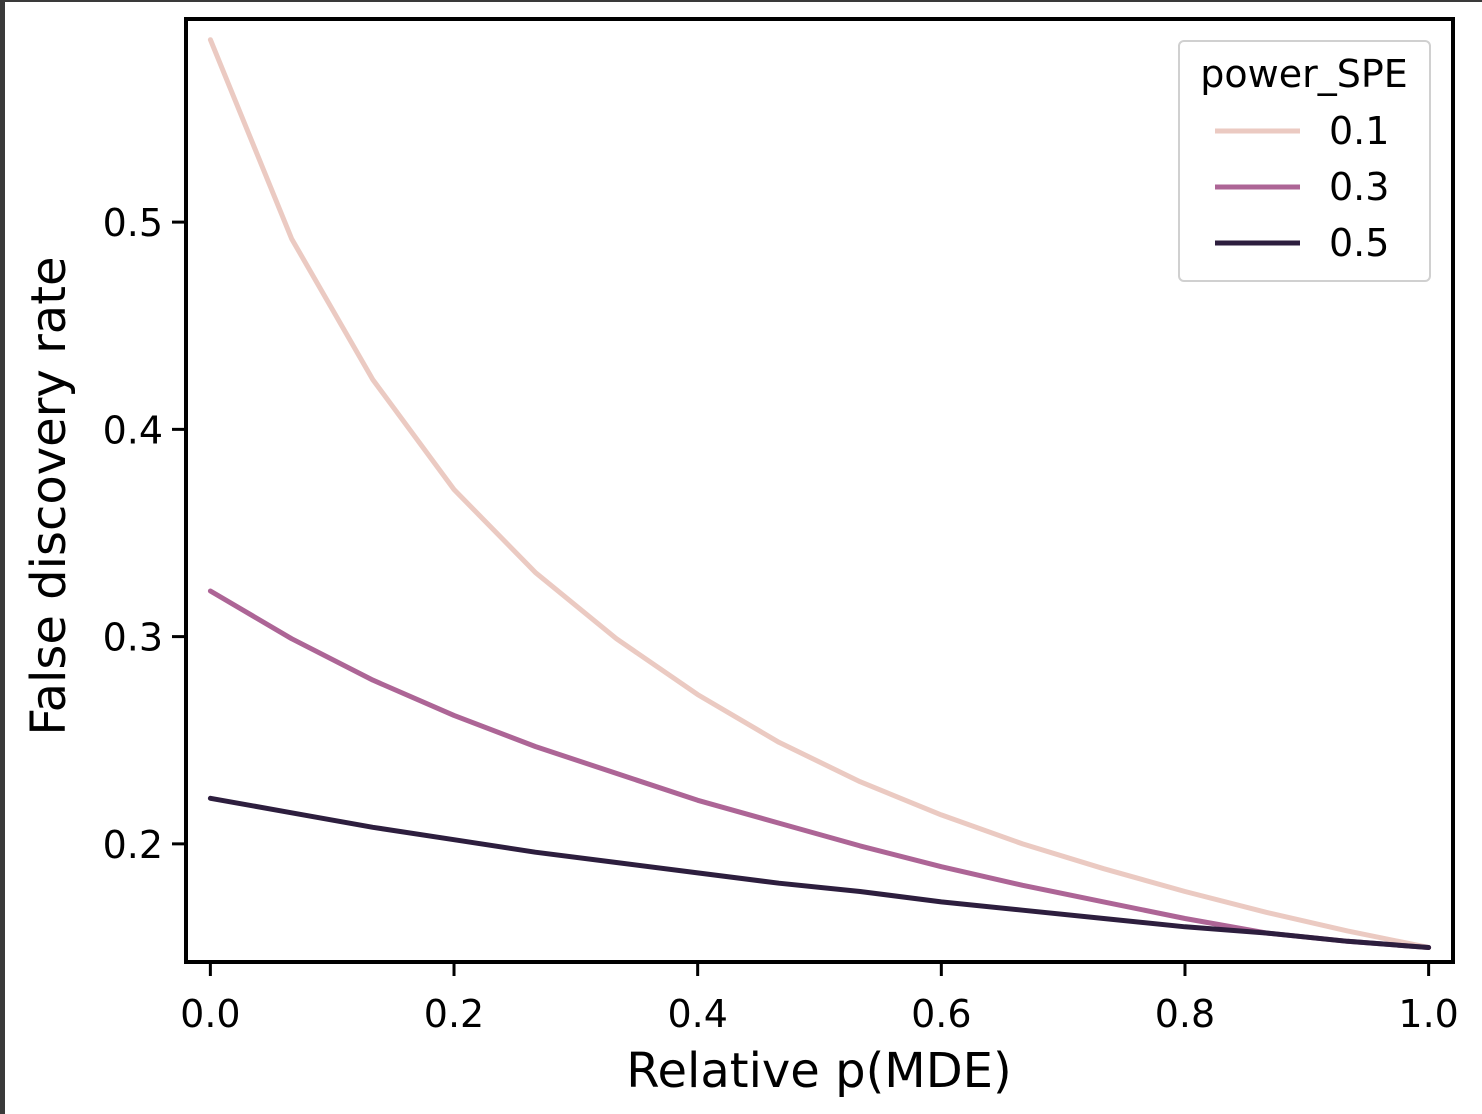 The width and height of the screenshot is (1482, 1114). Describe the element at coordinates (1185, 1014) in the screenshot. I see `x-tick-label: 0.8` at that location.